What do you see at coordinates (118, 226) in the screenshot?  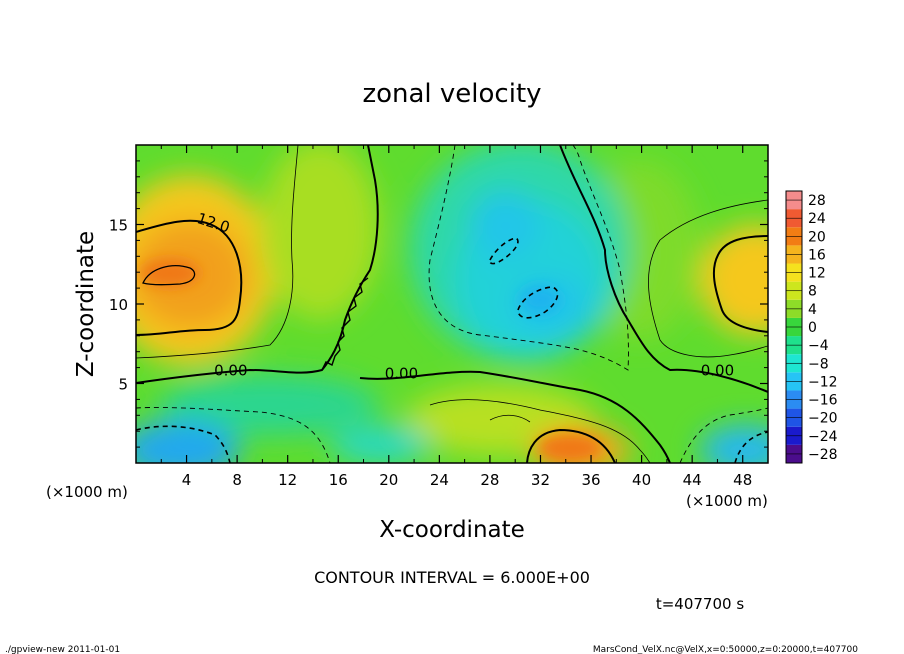 I see `y-tick-label-15: 15` at bounding box center [118, 226].